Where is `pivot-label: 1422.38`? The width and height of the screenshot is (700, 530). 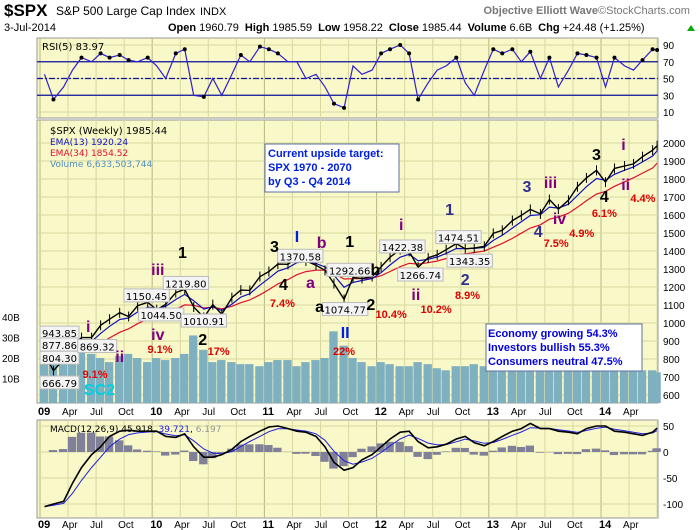
pivot-label: 1422.38 is located at coordinates (402, 246).